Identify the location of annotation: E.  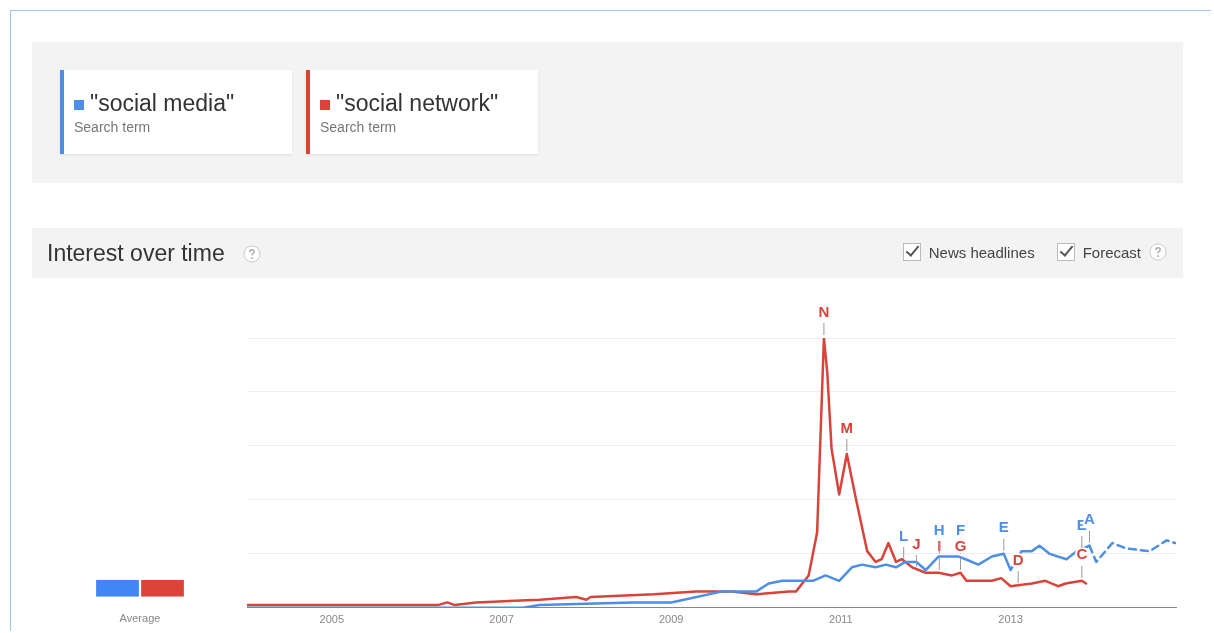
(1003, 527).